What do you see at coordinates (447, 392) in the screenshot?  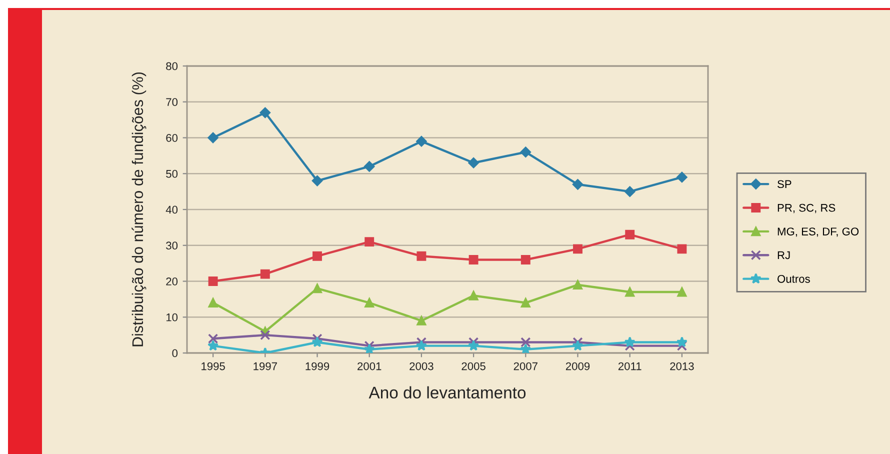 I see `x-axis-title: Ano do levantamento` at bounding box center [447, 392].